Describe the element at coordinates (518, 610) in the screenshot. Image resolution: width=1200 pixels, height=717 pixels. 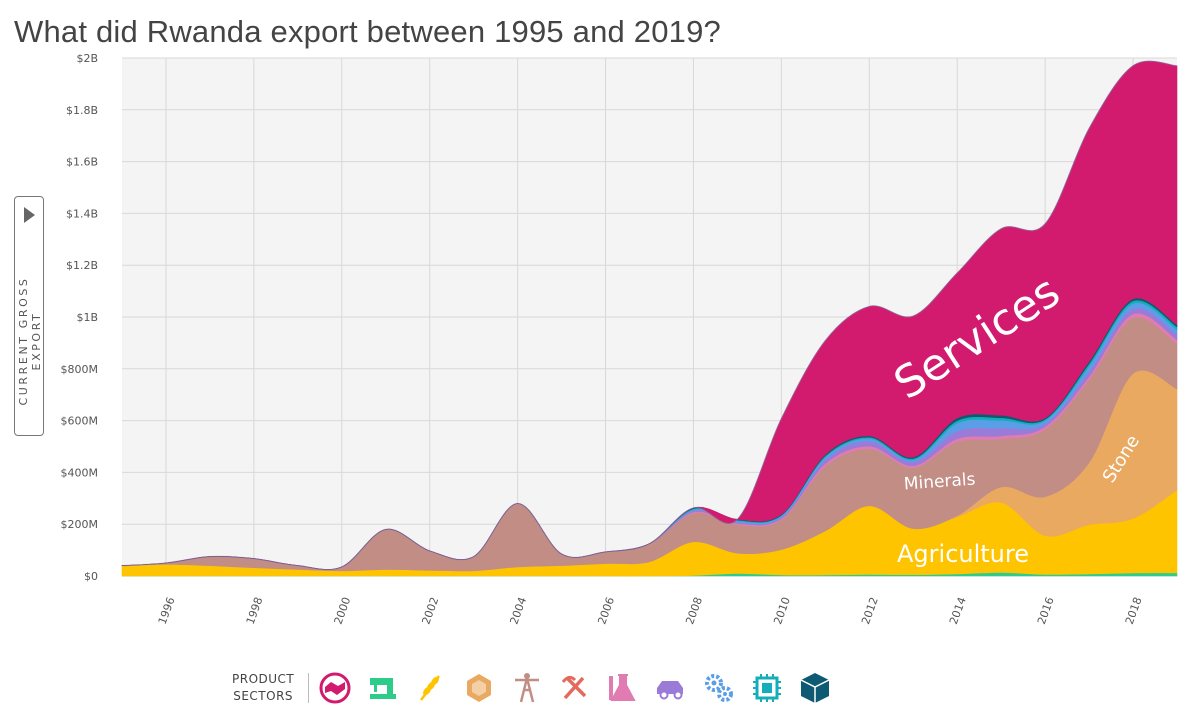
I see `x-tick-label: 2004` at that location.